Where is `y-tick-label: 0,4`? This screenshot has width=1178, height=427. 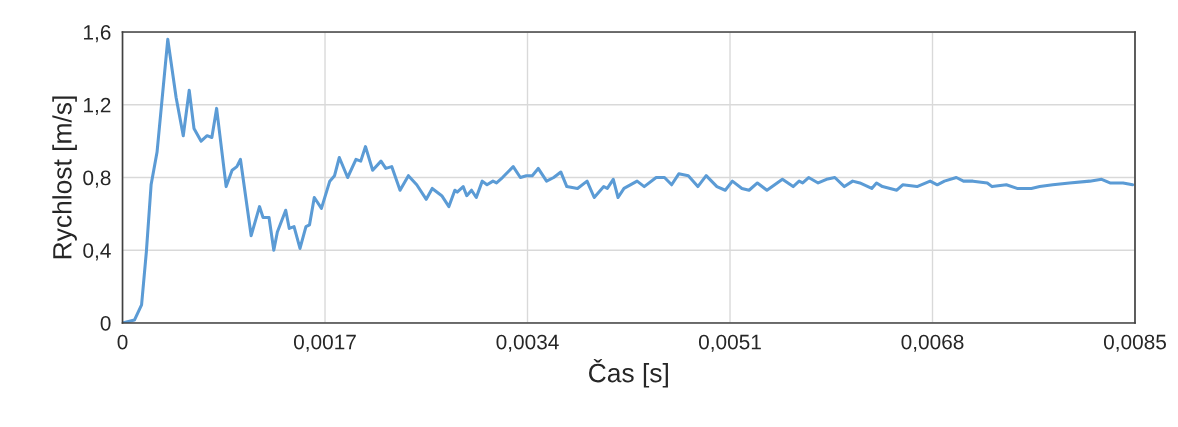 y-tick-label: 0,4 is located at coordinates (97, 252).